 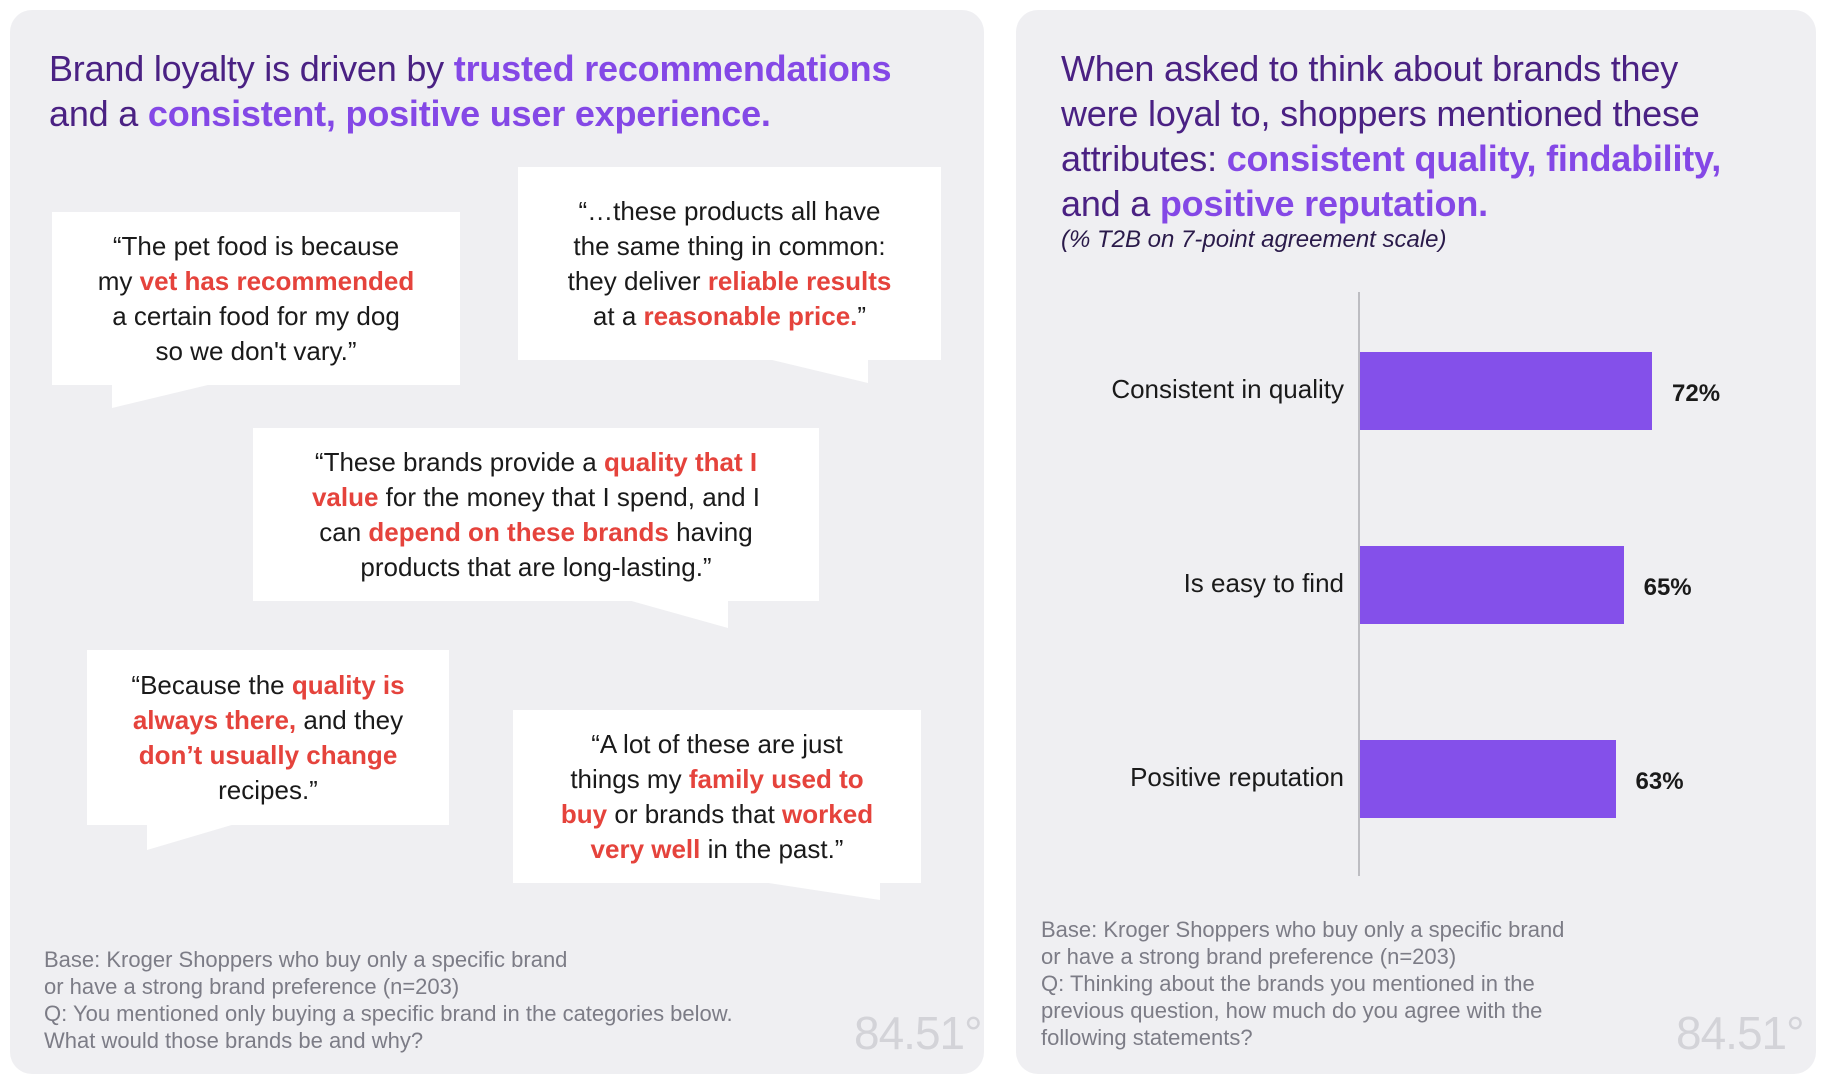 I want to click on bar-positive-reputation, so click(x=1488, y=779).